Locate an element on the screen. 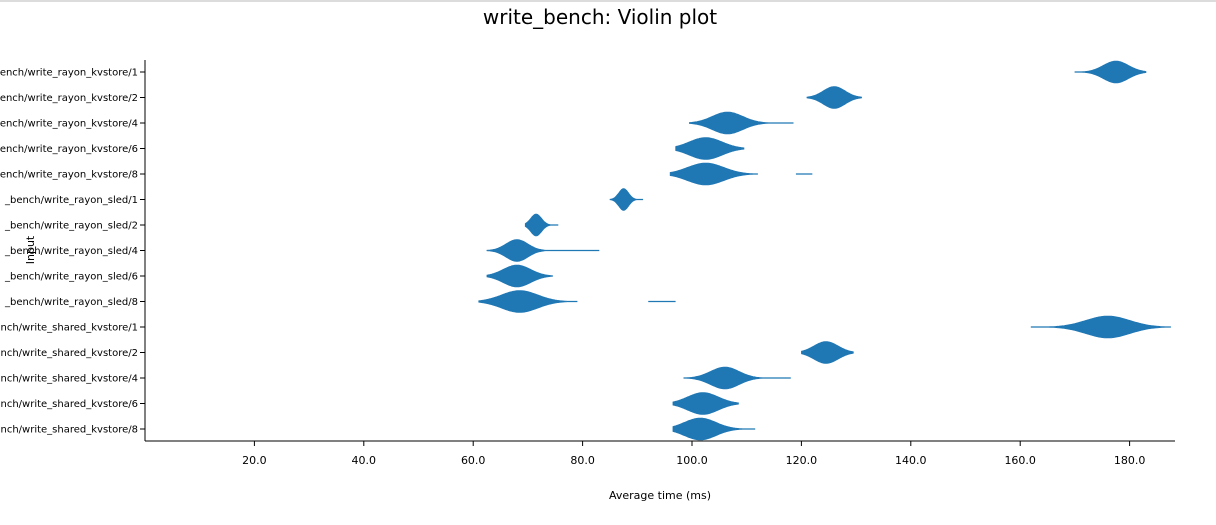 This screenshot has height=525, width=1216. x-tick-label: 100.0 is located at coordinates (692, 460).